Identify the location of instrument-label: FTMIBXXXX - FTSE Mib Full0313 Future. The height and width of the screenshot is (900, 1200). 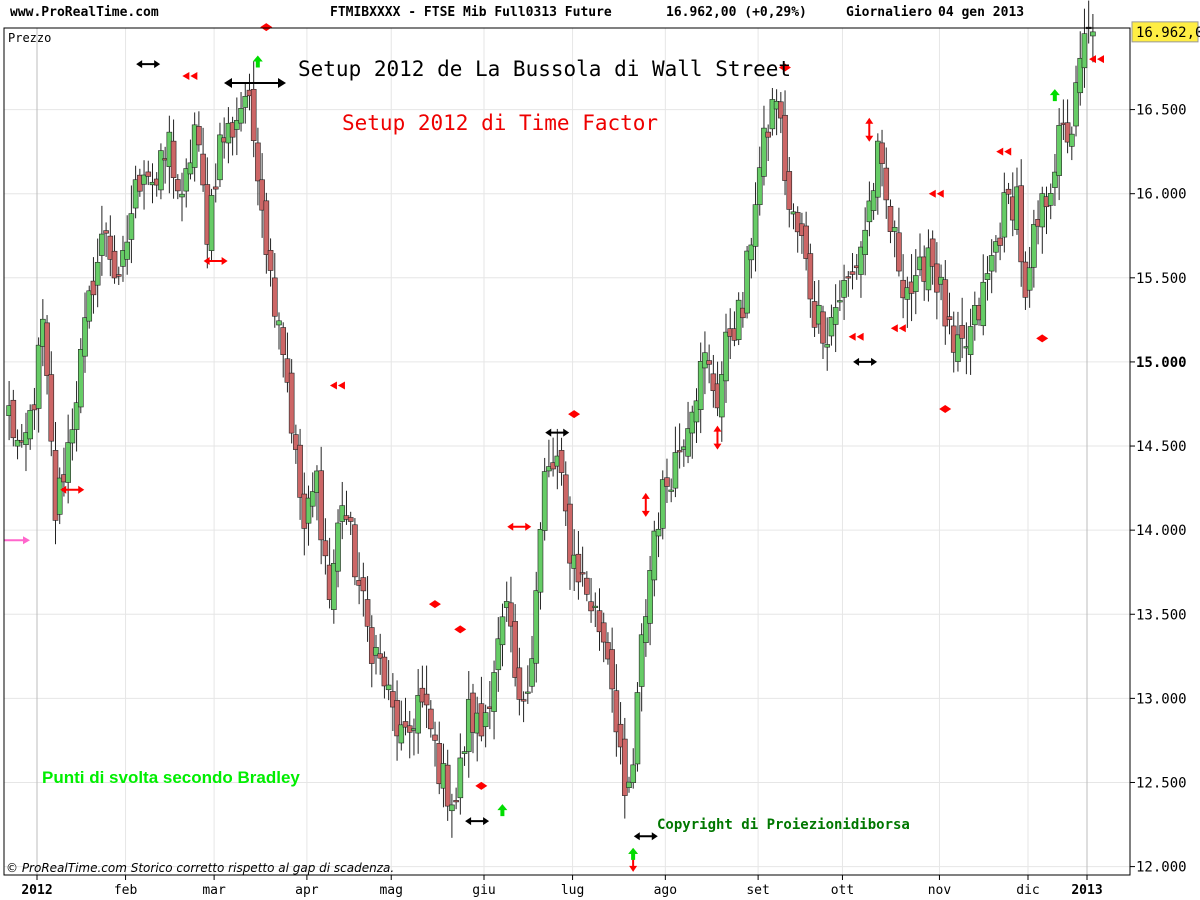
(471, 12).